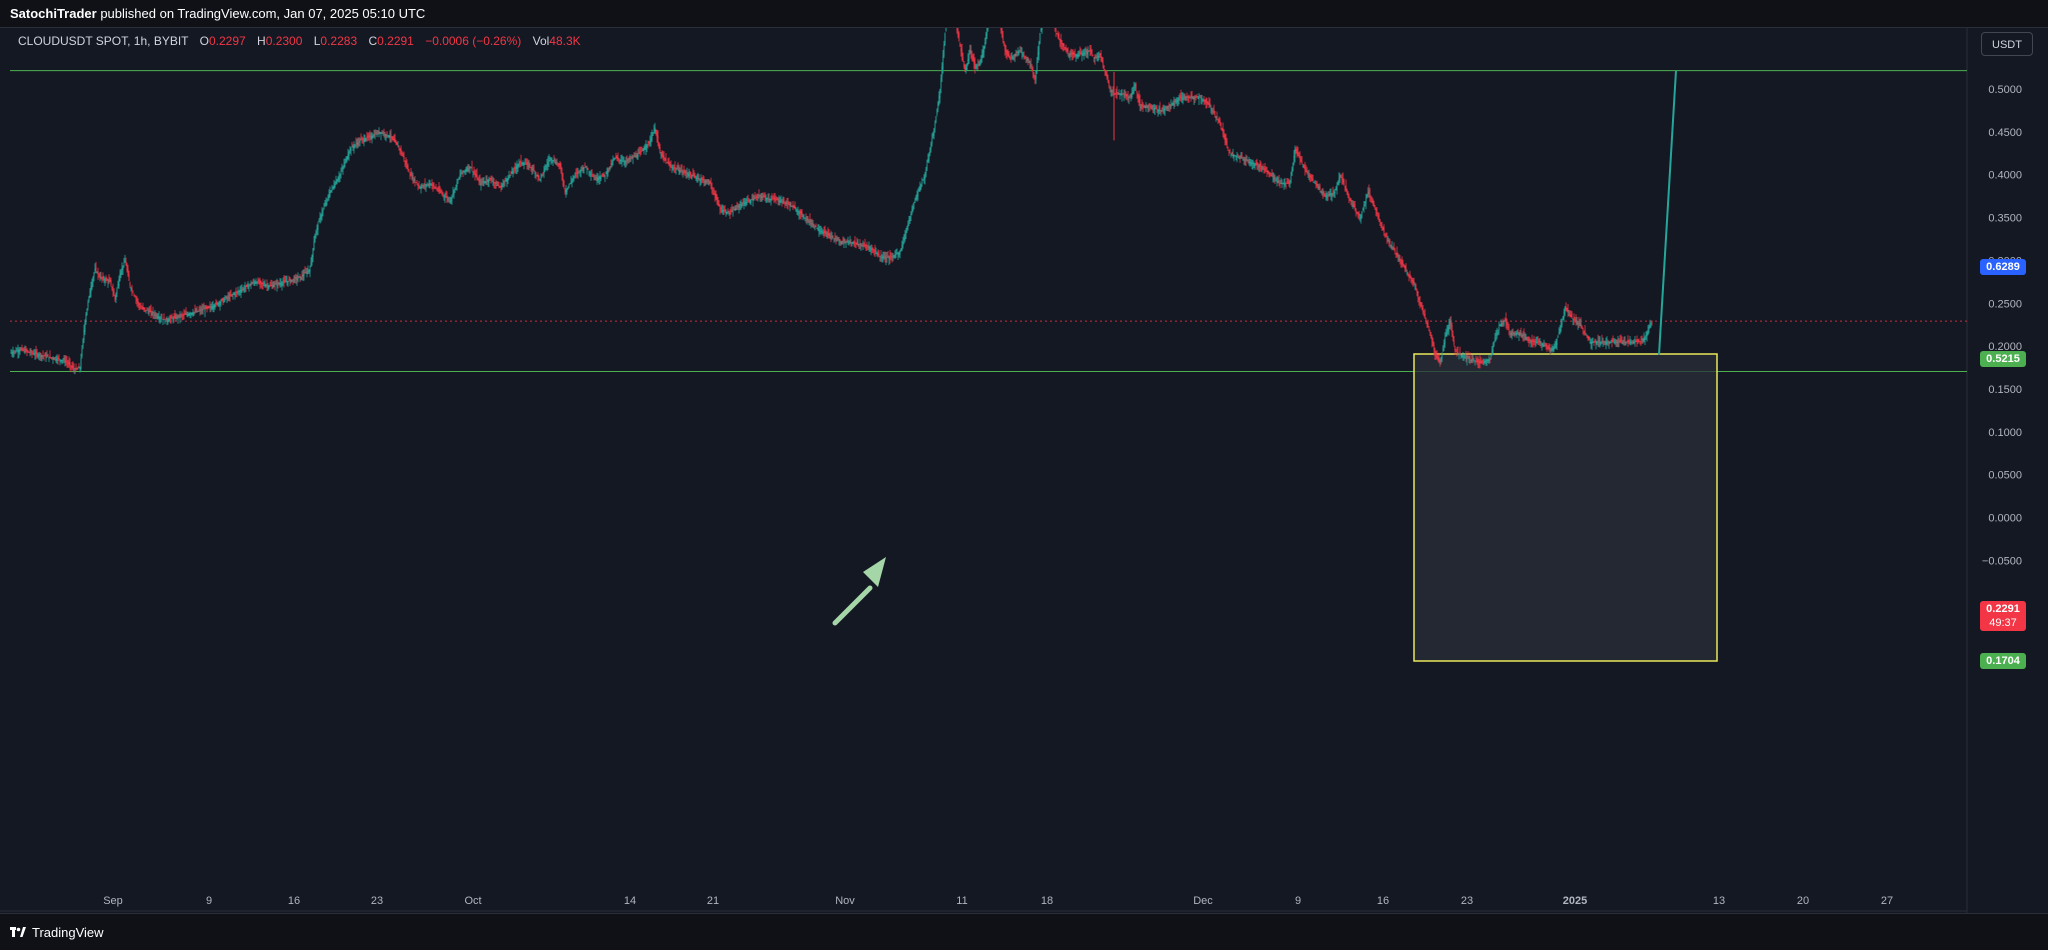 This screenshot has height=950, width=2048. What do you see at coordinates (1575, 901) in the screenshot?
I see `time-axis-label: 2025` at bounding box center [1575, 901].